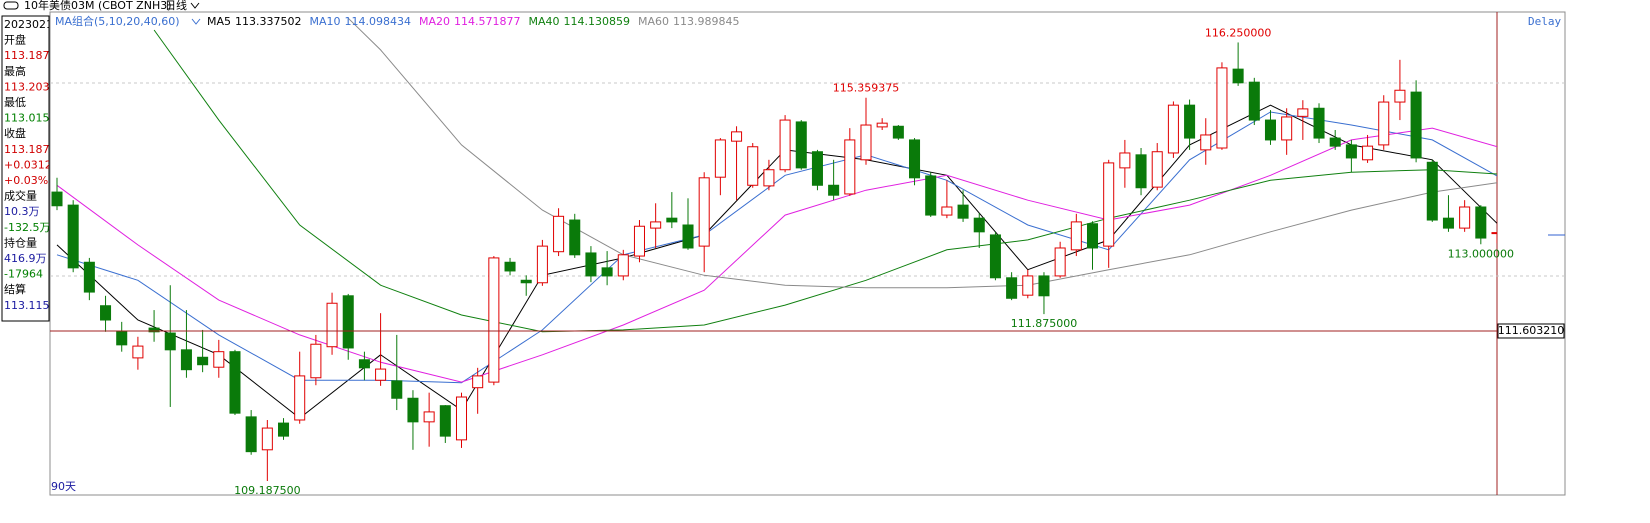  Describe the element at coordinates (28, 24) in the screenshot. I see `info-row: 2023021` at that location.